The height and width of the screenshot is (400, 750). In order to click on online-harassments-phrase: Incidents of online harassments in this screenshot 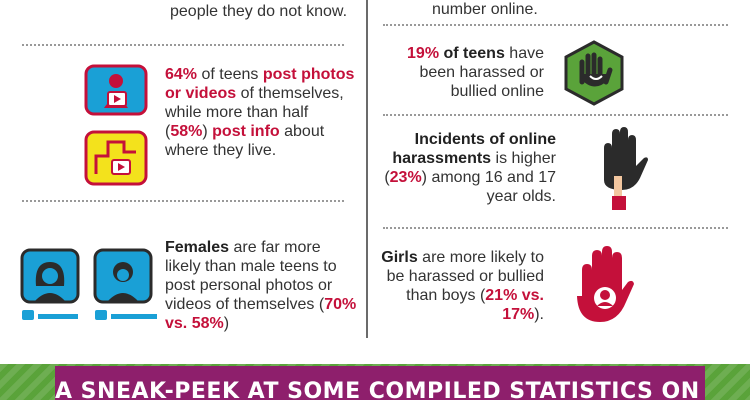, I will do `click(474, 149)`.